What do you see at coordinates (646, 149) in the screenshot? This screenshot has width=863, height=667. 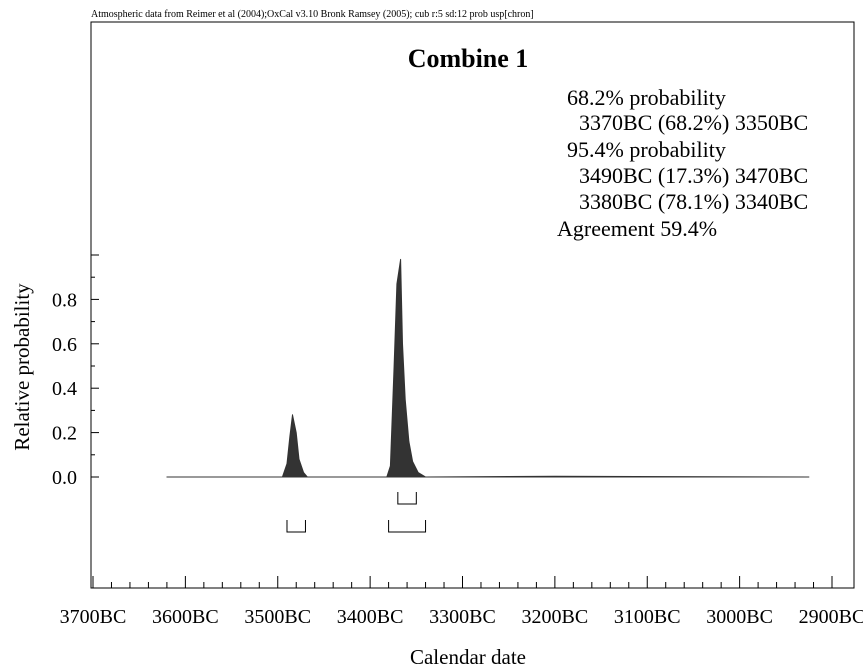 I see `summary-line: 95.4% probability` at bounding box center [646, 149].